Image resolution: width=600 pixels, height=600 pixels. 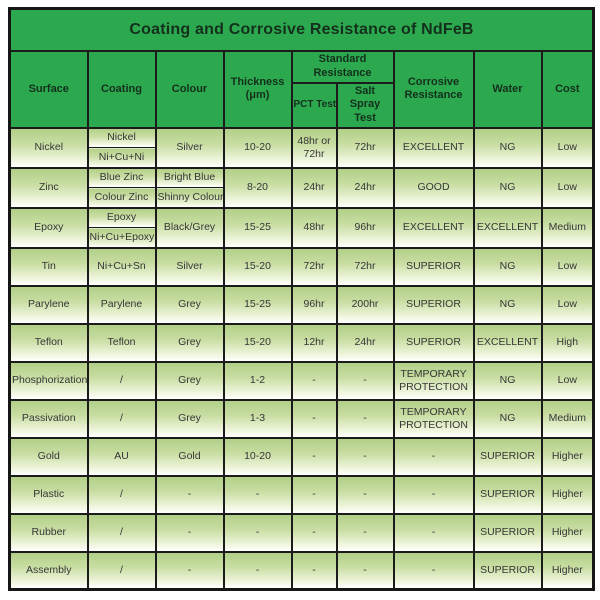 What do you see at coordinates (48, 187) in the screenshot?
I see `cell-surface: Zinc` at bounding box center [48, 187].